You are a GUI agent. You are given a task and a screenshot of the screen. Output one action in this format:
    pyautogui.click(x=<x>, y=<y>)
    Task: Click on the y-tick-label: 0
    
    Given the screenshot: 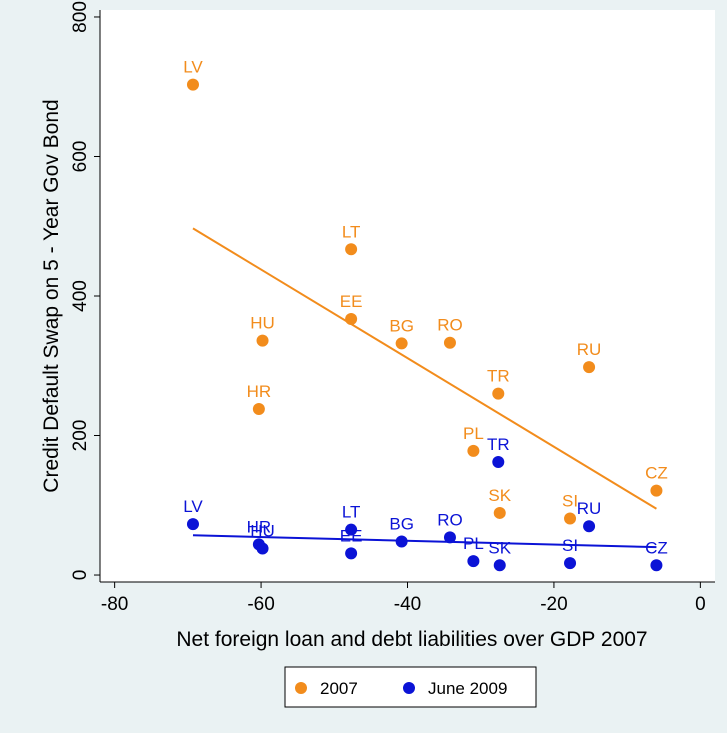 What is the action you would take?
    pyautogui.click(x=80, y=575)
    